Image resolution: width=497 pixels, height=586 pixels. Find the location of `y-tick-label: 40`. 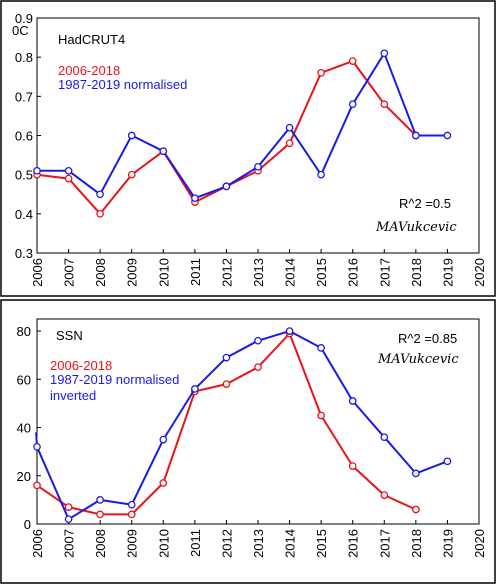

y-tick-label: 40 is located at coordinates (24, 428).